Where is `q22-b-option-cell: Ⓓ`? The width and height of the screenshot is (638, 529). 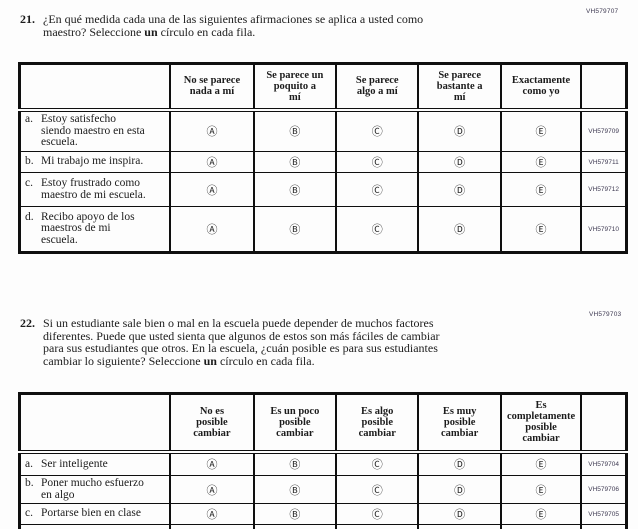 q22-b-option-cell: Ⓓ is located at coordinates (459, 489).